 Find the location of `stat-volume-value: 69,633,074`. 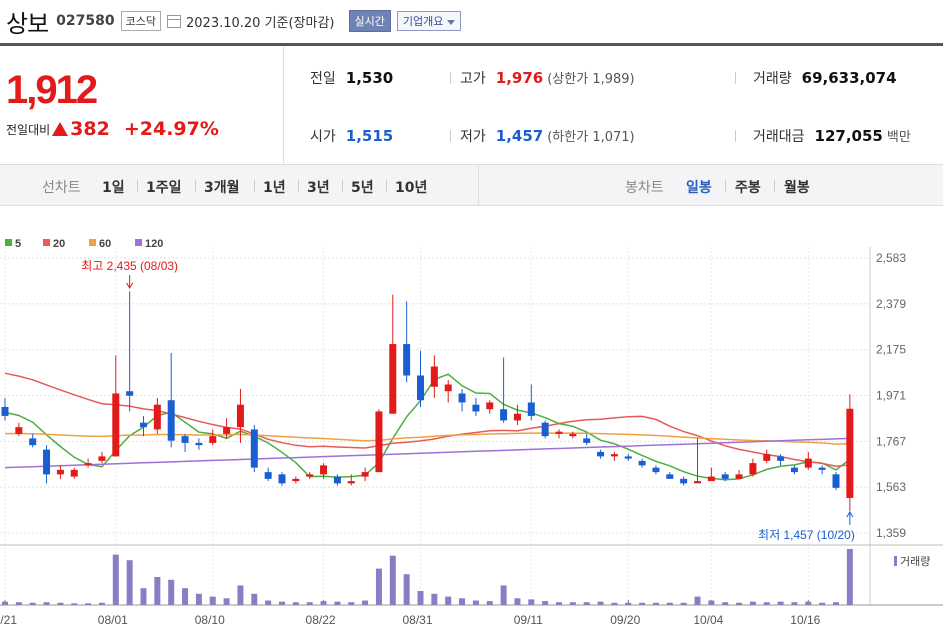

stat-volume-value: 69,633,074 is located at coordinates (849, 78).